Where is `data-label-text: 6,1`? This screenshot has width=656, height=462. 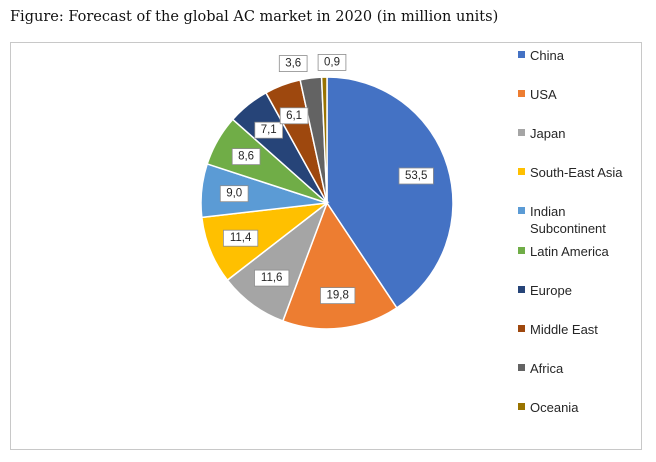
data-label-text: 6,1 is located at coordinates (294, 116).